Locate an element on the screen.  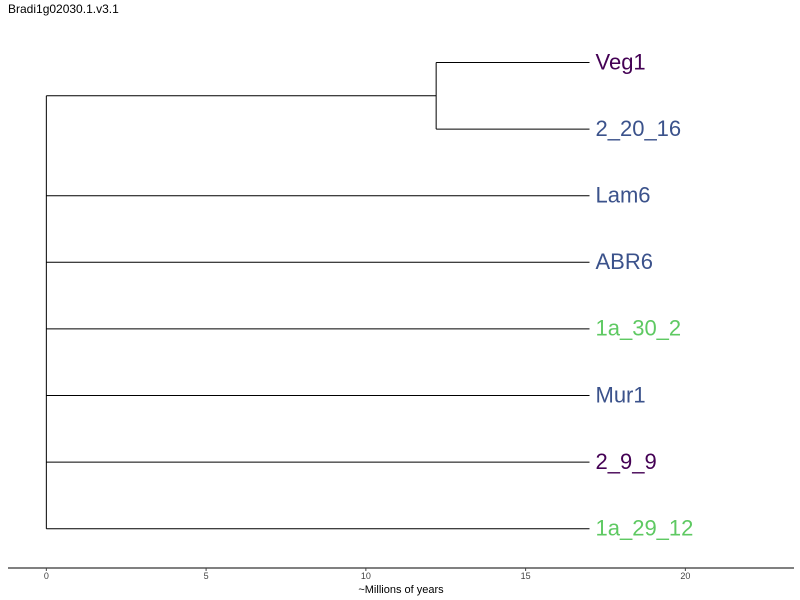
x-tick-label: 5 is located at coordinates (206, 576).